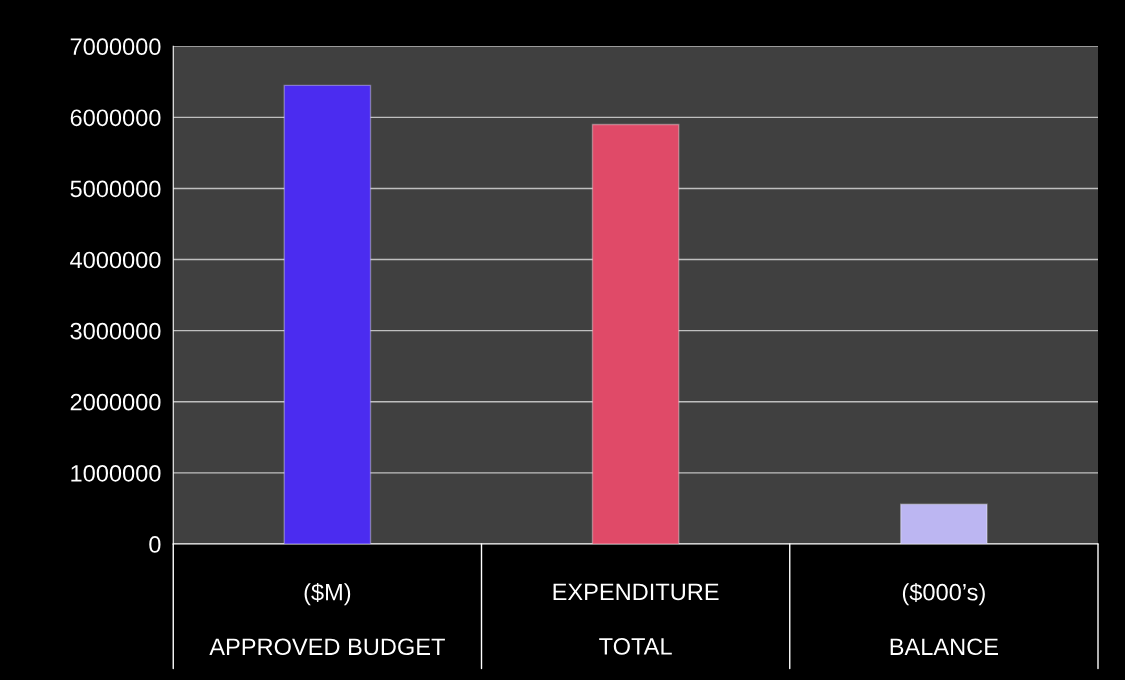 Image resolution: width=1125 pixels, height=680 pixels. What do you see at coordinates (115, 47) in the screenshot?
I see `y-tick-label: 7000000` at bounding box center [115, 47].